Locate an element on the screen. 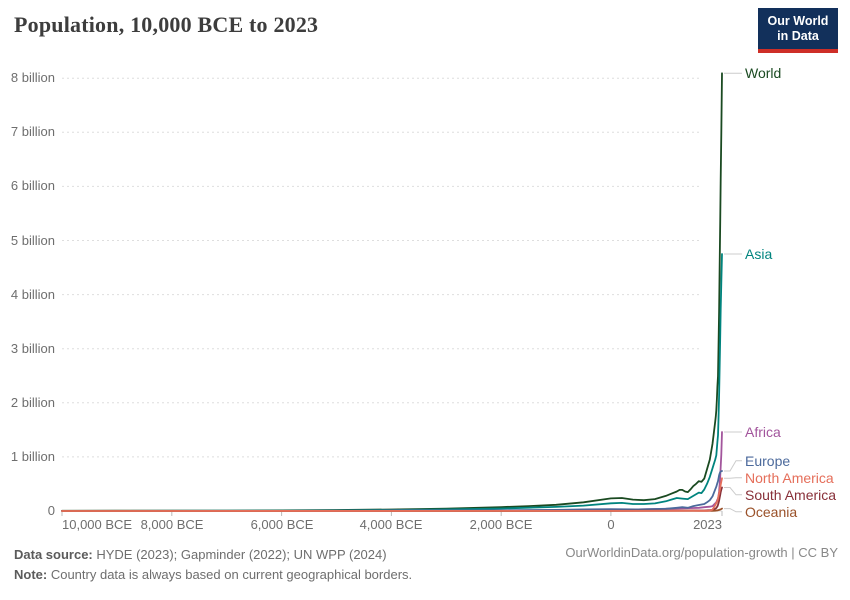 Image resolution: width=850 pixels, height=600 pixels. y-tick-label: 8 billion is located at coordinates (32, 77).